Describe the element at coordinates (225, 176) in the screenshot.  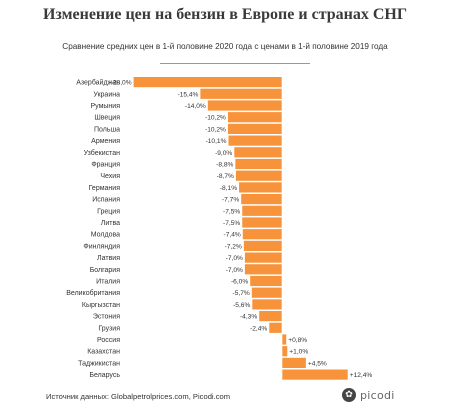
I see `value-label: -8,7%` at that location.